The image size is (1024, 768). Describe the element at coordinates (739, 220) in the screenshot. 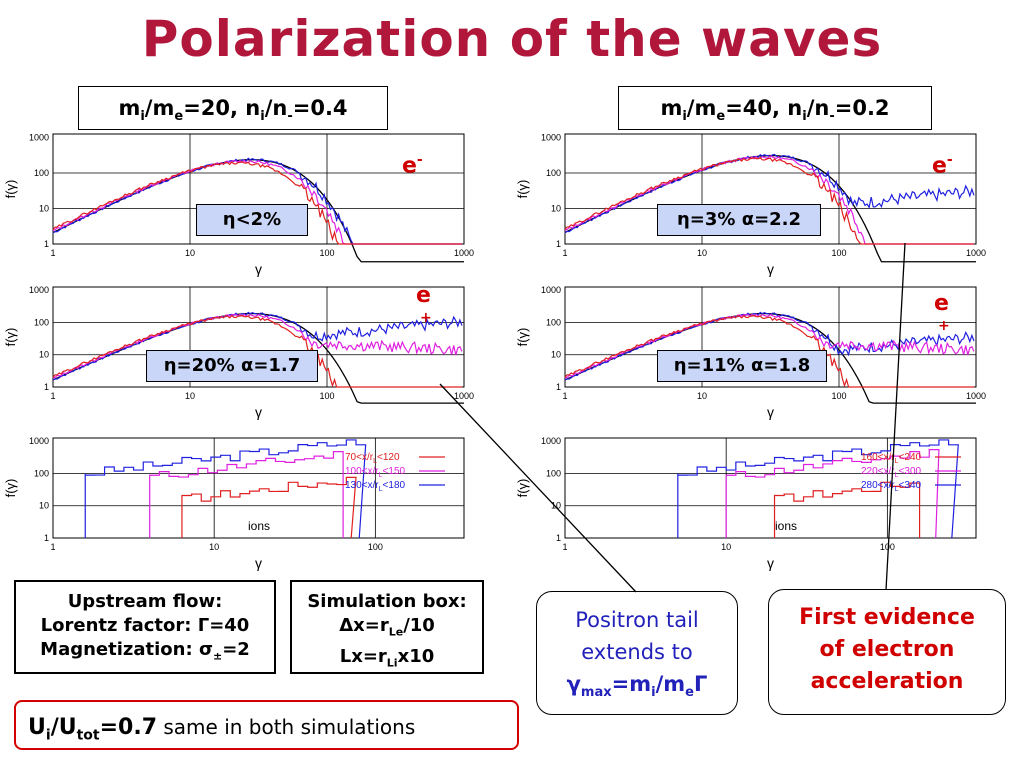

I see `eta-label-electrons-right: η=3% α=2.2` at that location.